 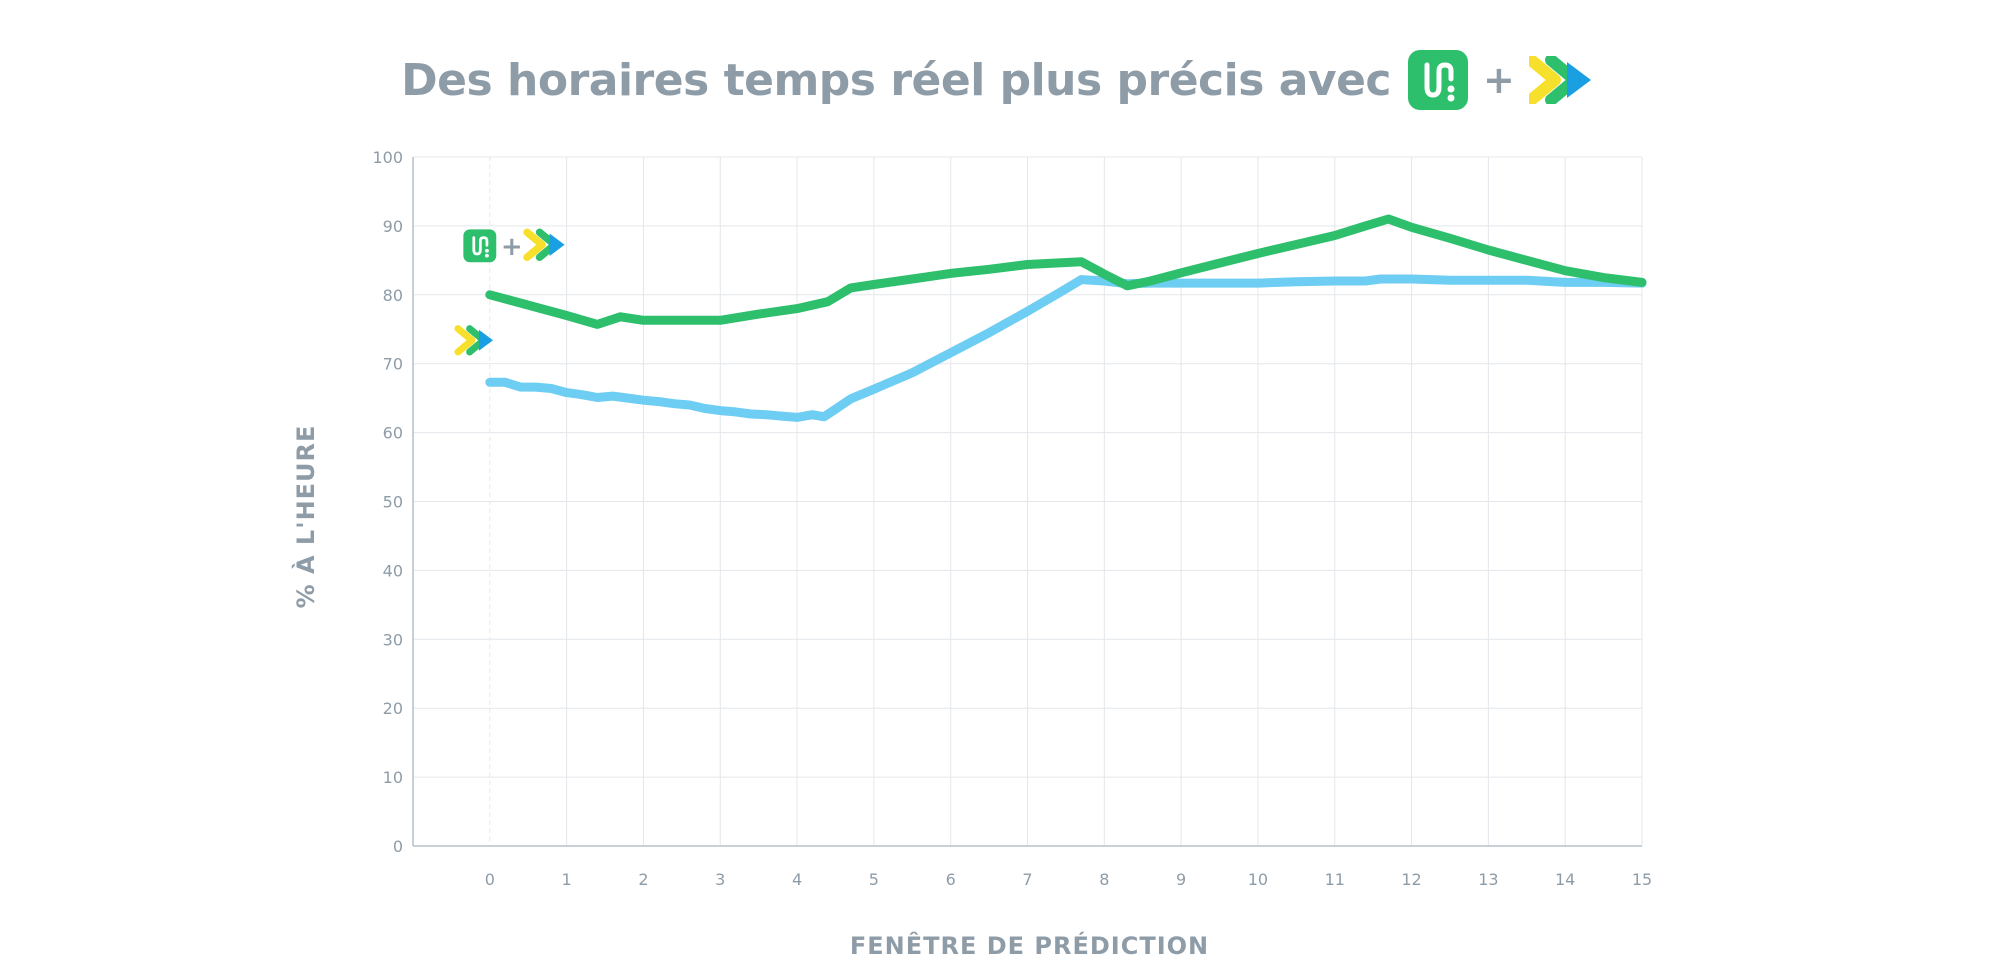 I want to click on y-tick-label: 30, so click(x=393, y=639).